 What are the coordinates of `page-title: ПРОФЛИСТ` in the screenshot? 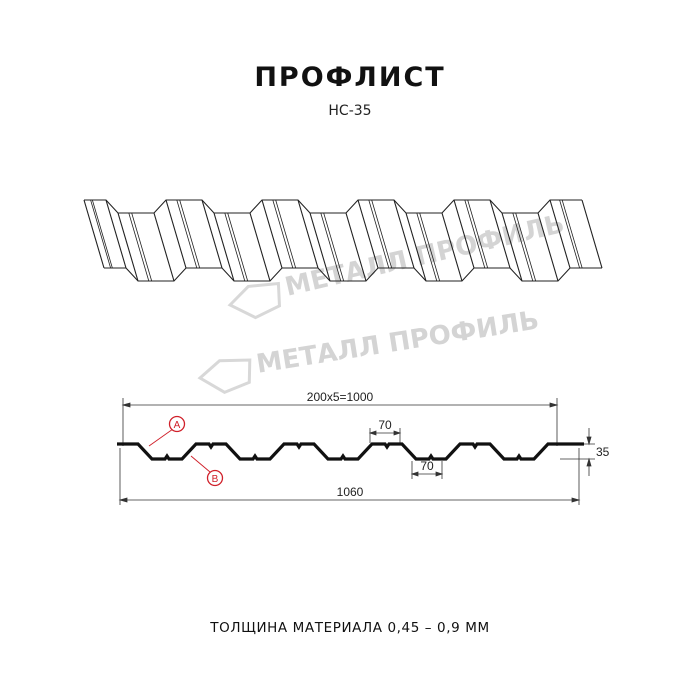 It's located at (350, 77).